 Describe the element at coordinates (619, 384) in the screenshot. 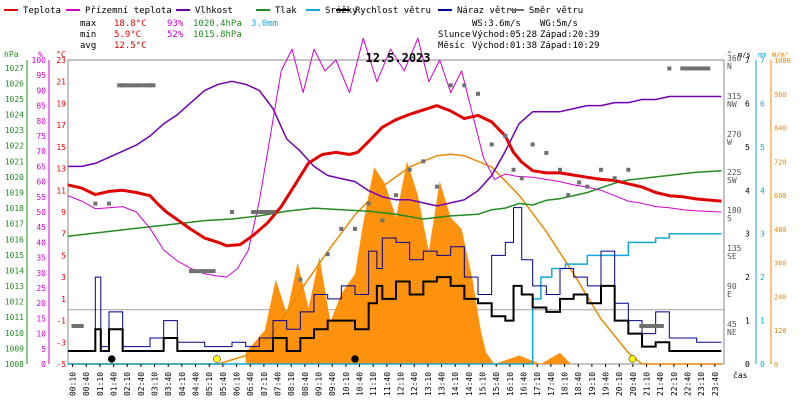

I see `x-tick-label: 20:10` at that location.